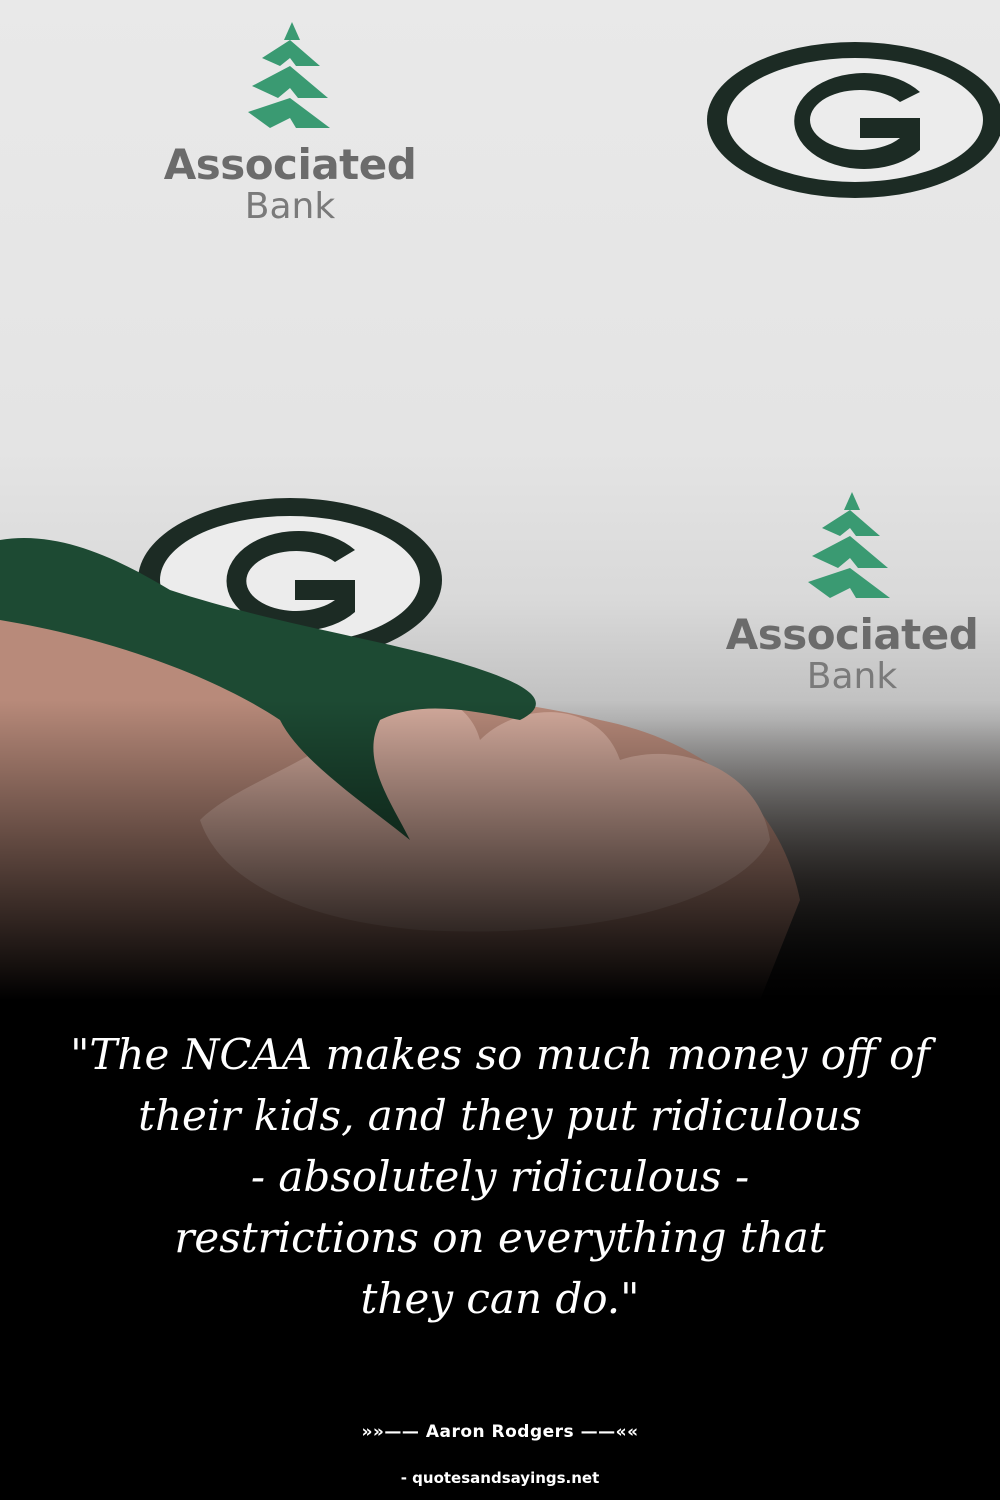 Image resolution: width=1000 pixels, height=1500 pixels. What do you see at coordinates (500, 1115) in the screenshot?
I see `quote-line: their kids, and they put ridiculous` at bounding box center [500, 1115].